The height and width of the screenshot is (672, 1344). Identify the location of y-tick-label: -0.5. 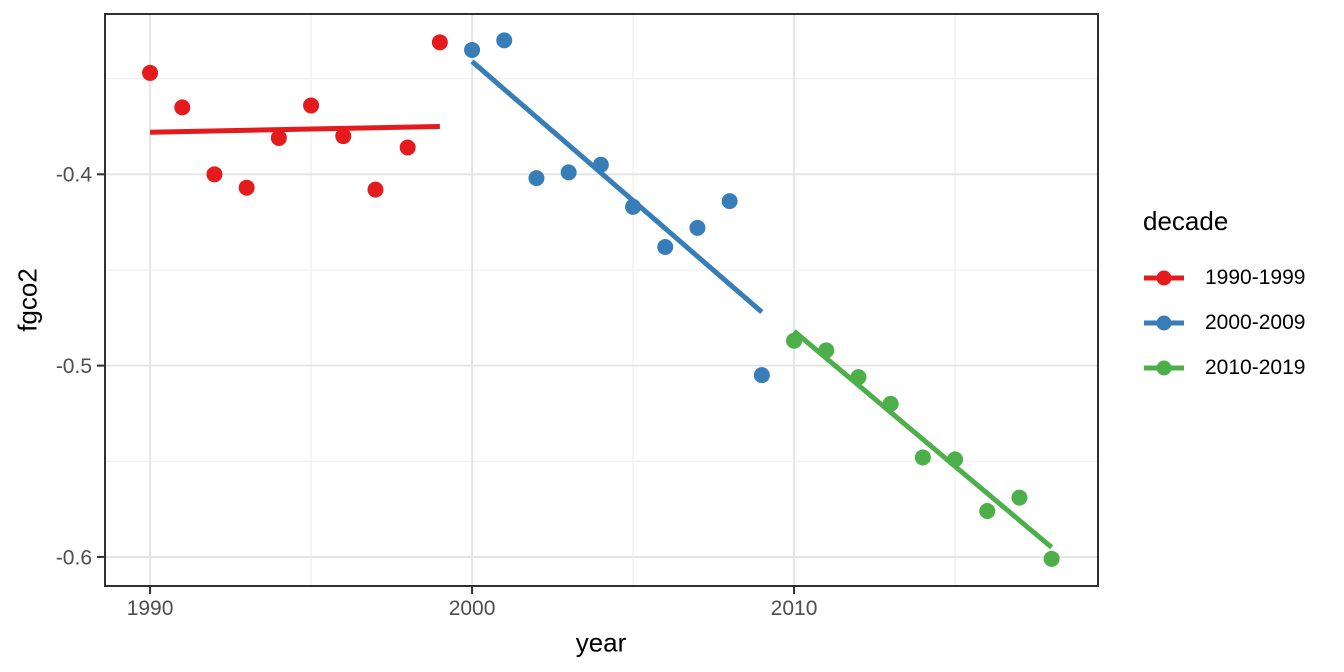
(74, 366).